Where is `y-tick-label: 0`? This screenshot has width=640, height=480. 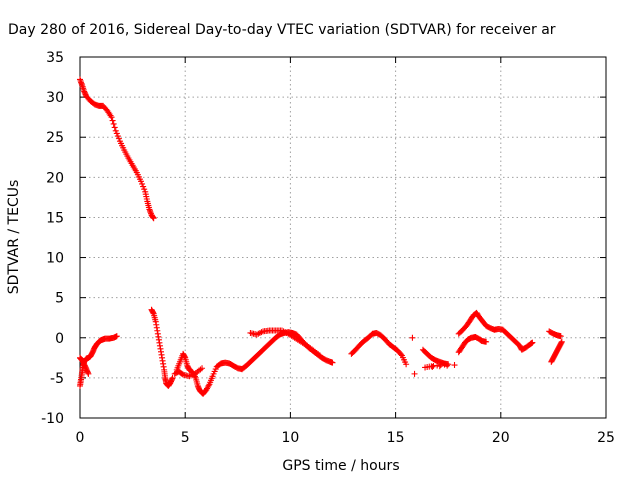 y-tick-label: 0 is located at coordinates (59, 339).